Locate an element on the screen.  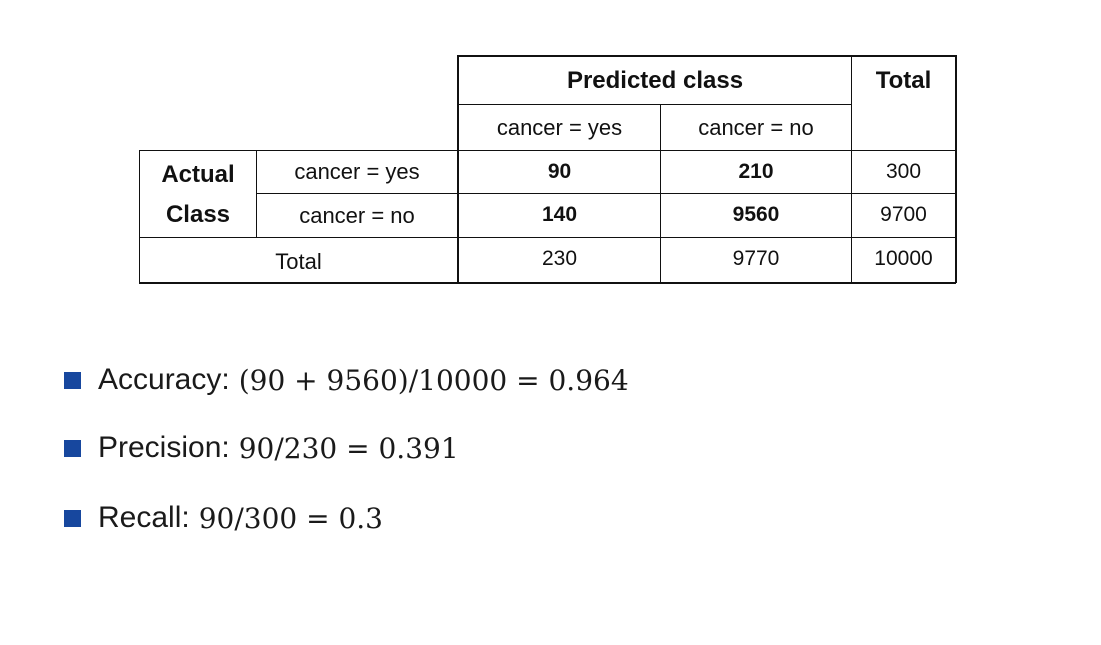
rule-total-divider is located at coordinates (851, 169).